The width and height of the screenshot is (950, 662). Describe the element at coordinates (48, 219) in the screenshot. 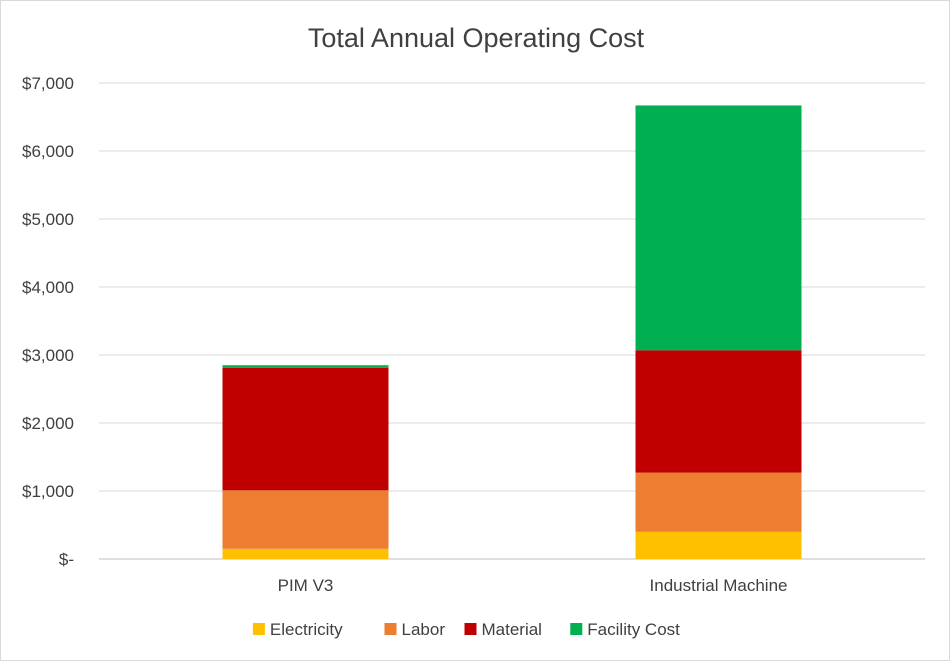

I see `y-tick-label: $5,000` at that location.